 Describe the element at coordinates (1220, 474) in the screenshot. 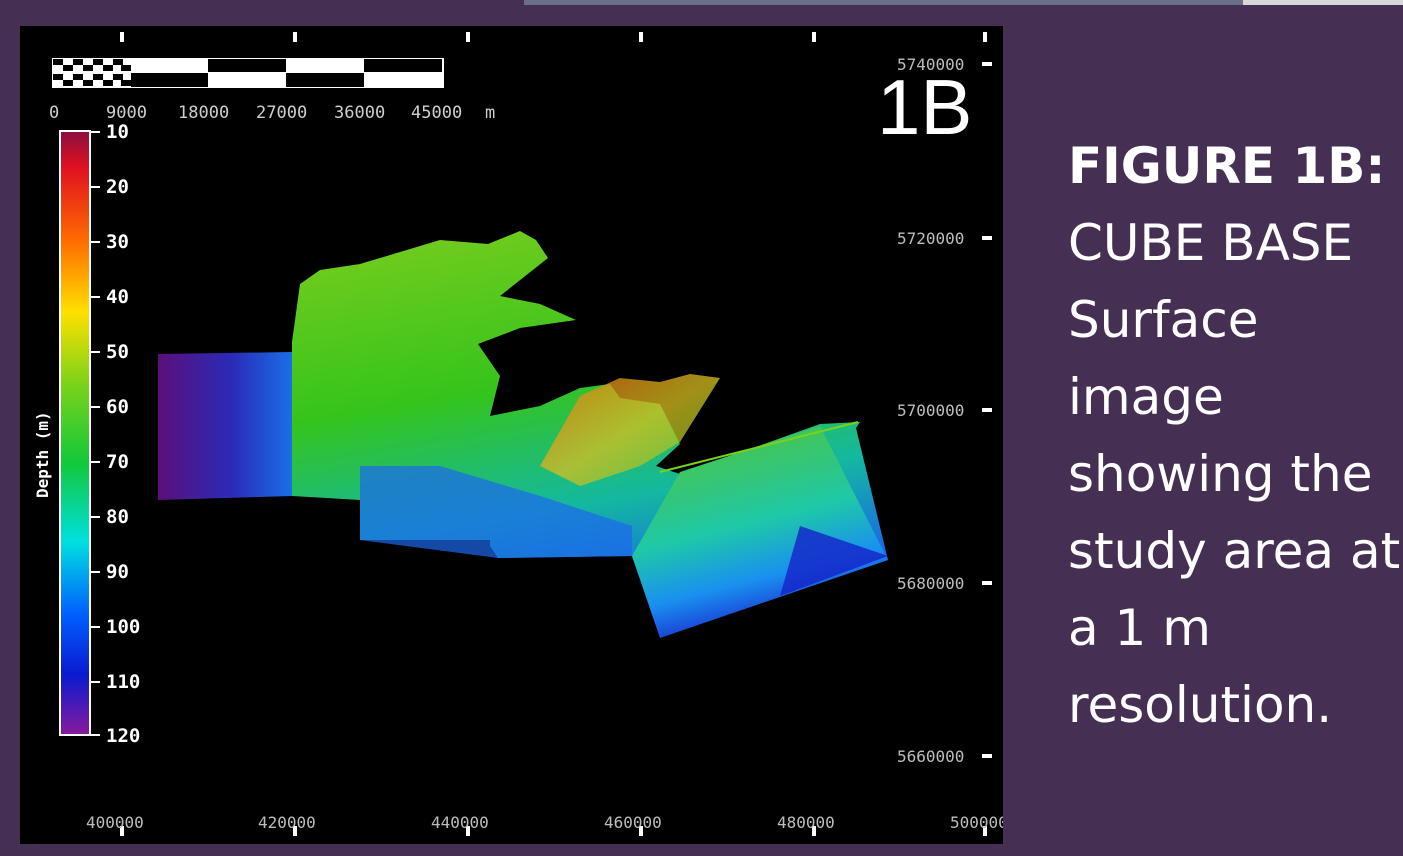

I see `caption-line: showing the` at that location.